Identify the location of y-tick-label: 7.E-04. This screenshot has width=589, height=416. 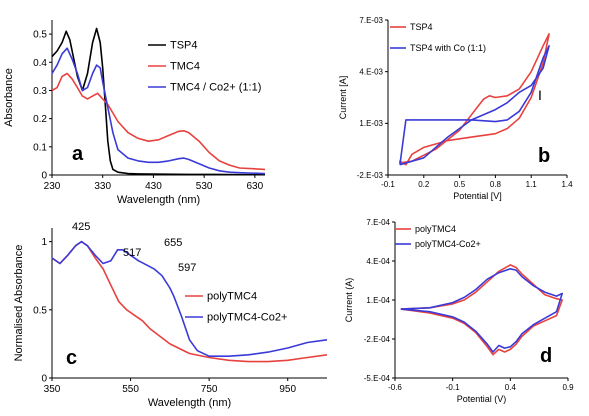
(378, 222).